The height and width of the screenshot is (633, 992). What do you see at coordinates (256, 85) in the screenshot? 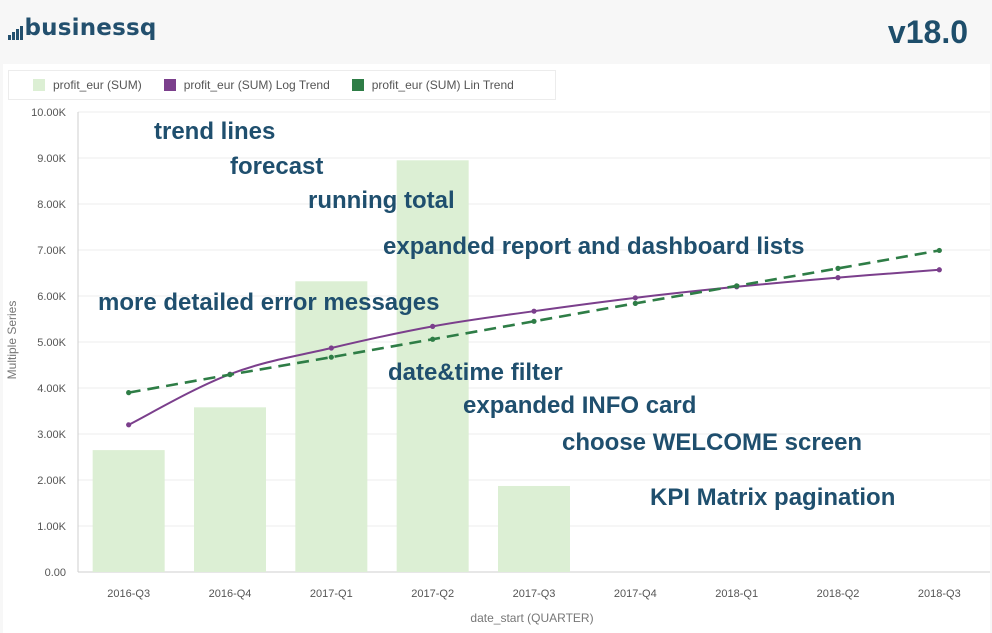
I see `legend-label-log-trend: profit_eur (SUM) Log Trend` at bounding box center [256, 85].